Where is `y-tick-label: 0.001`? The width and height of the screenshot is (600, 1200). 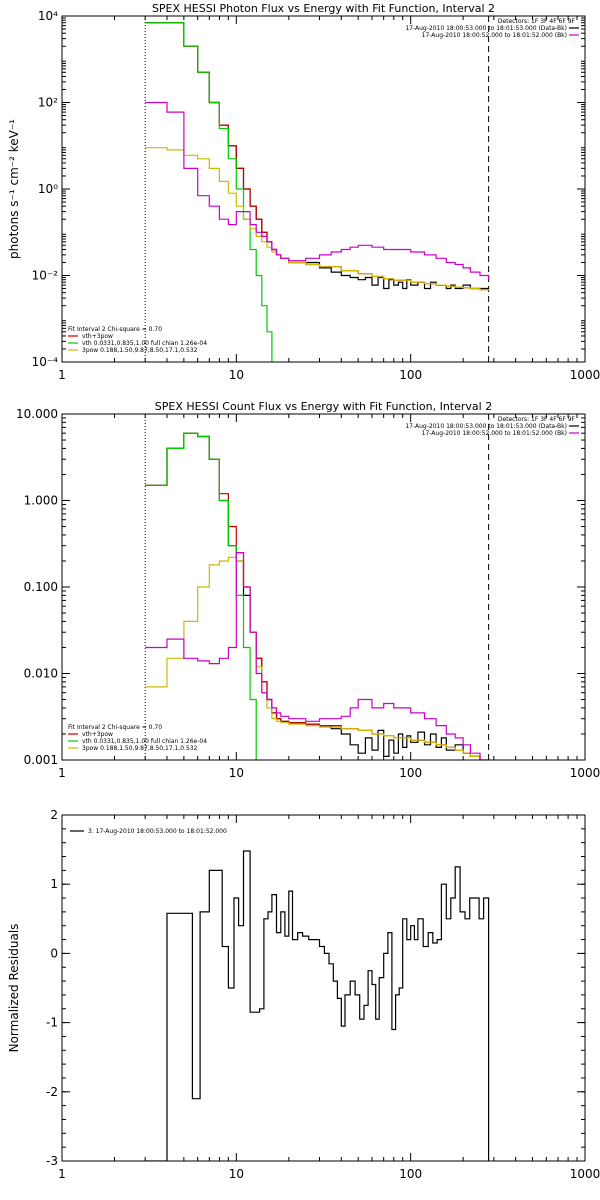 y-tick-label: 0.001 is located at coordinates (41, 760).